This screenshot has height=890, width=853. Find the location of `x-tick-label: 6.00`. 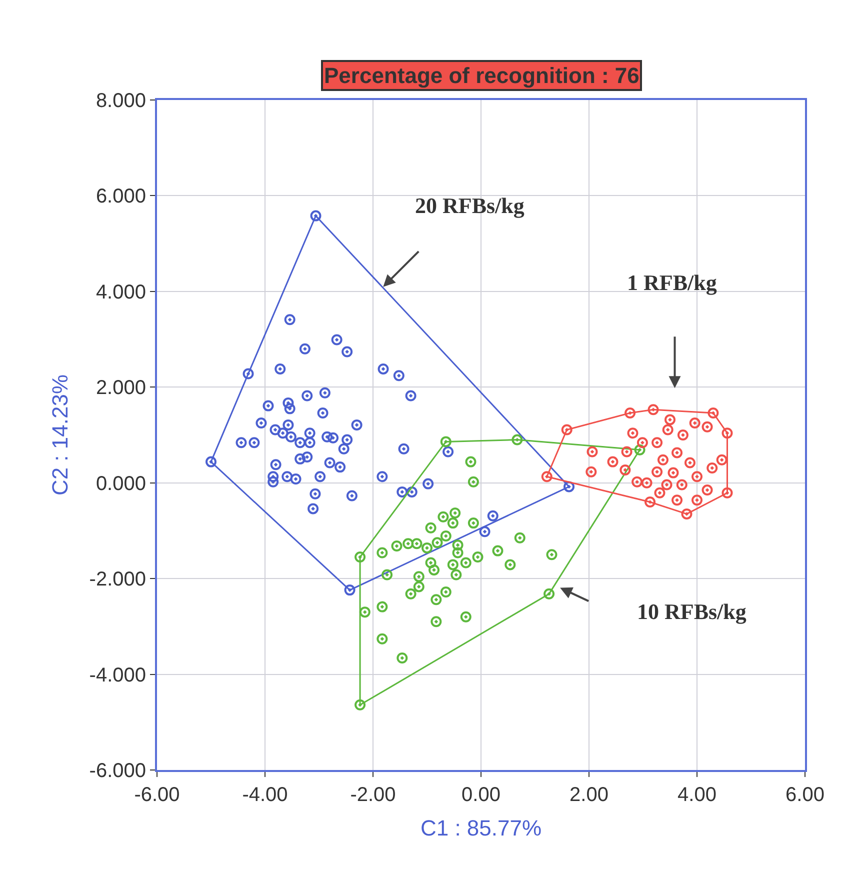

x-tick-label: 6.00 is located at coordinates (805, 795).